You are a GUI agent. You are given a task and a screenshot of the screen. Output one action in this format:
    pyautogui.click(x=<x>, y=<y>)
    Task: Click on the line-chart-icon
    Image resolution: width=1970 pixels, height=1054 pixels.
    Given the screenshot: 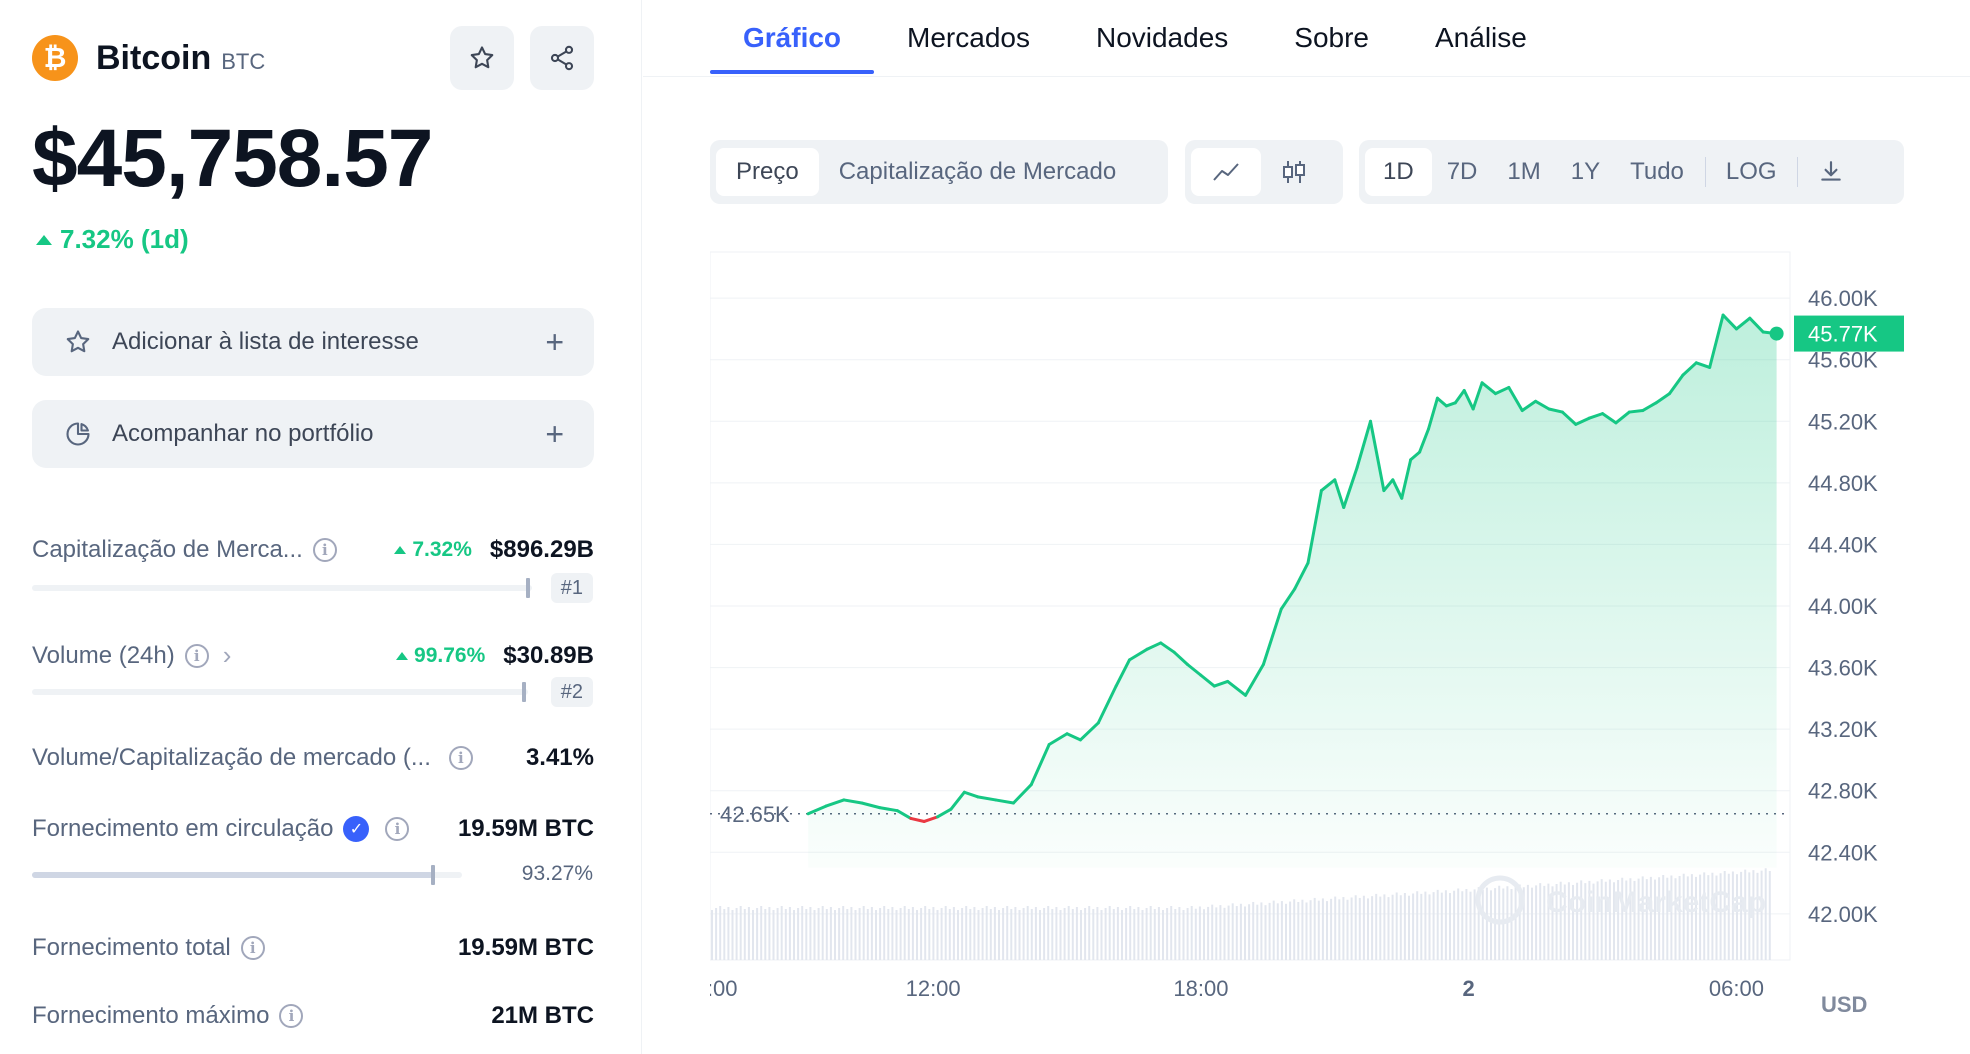 What is the action you would take?
    pyautogui.click(x=1226, y=172)
    